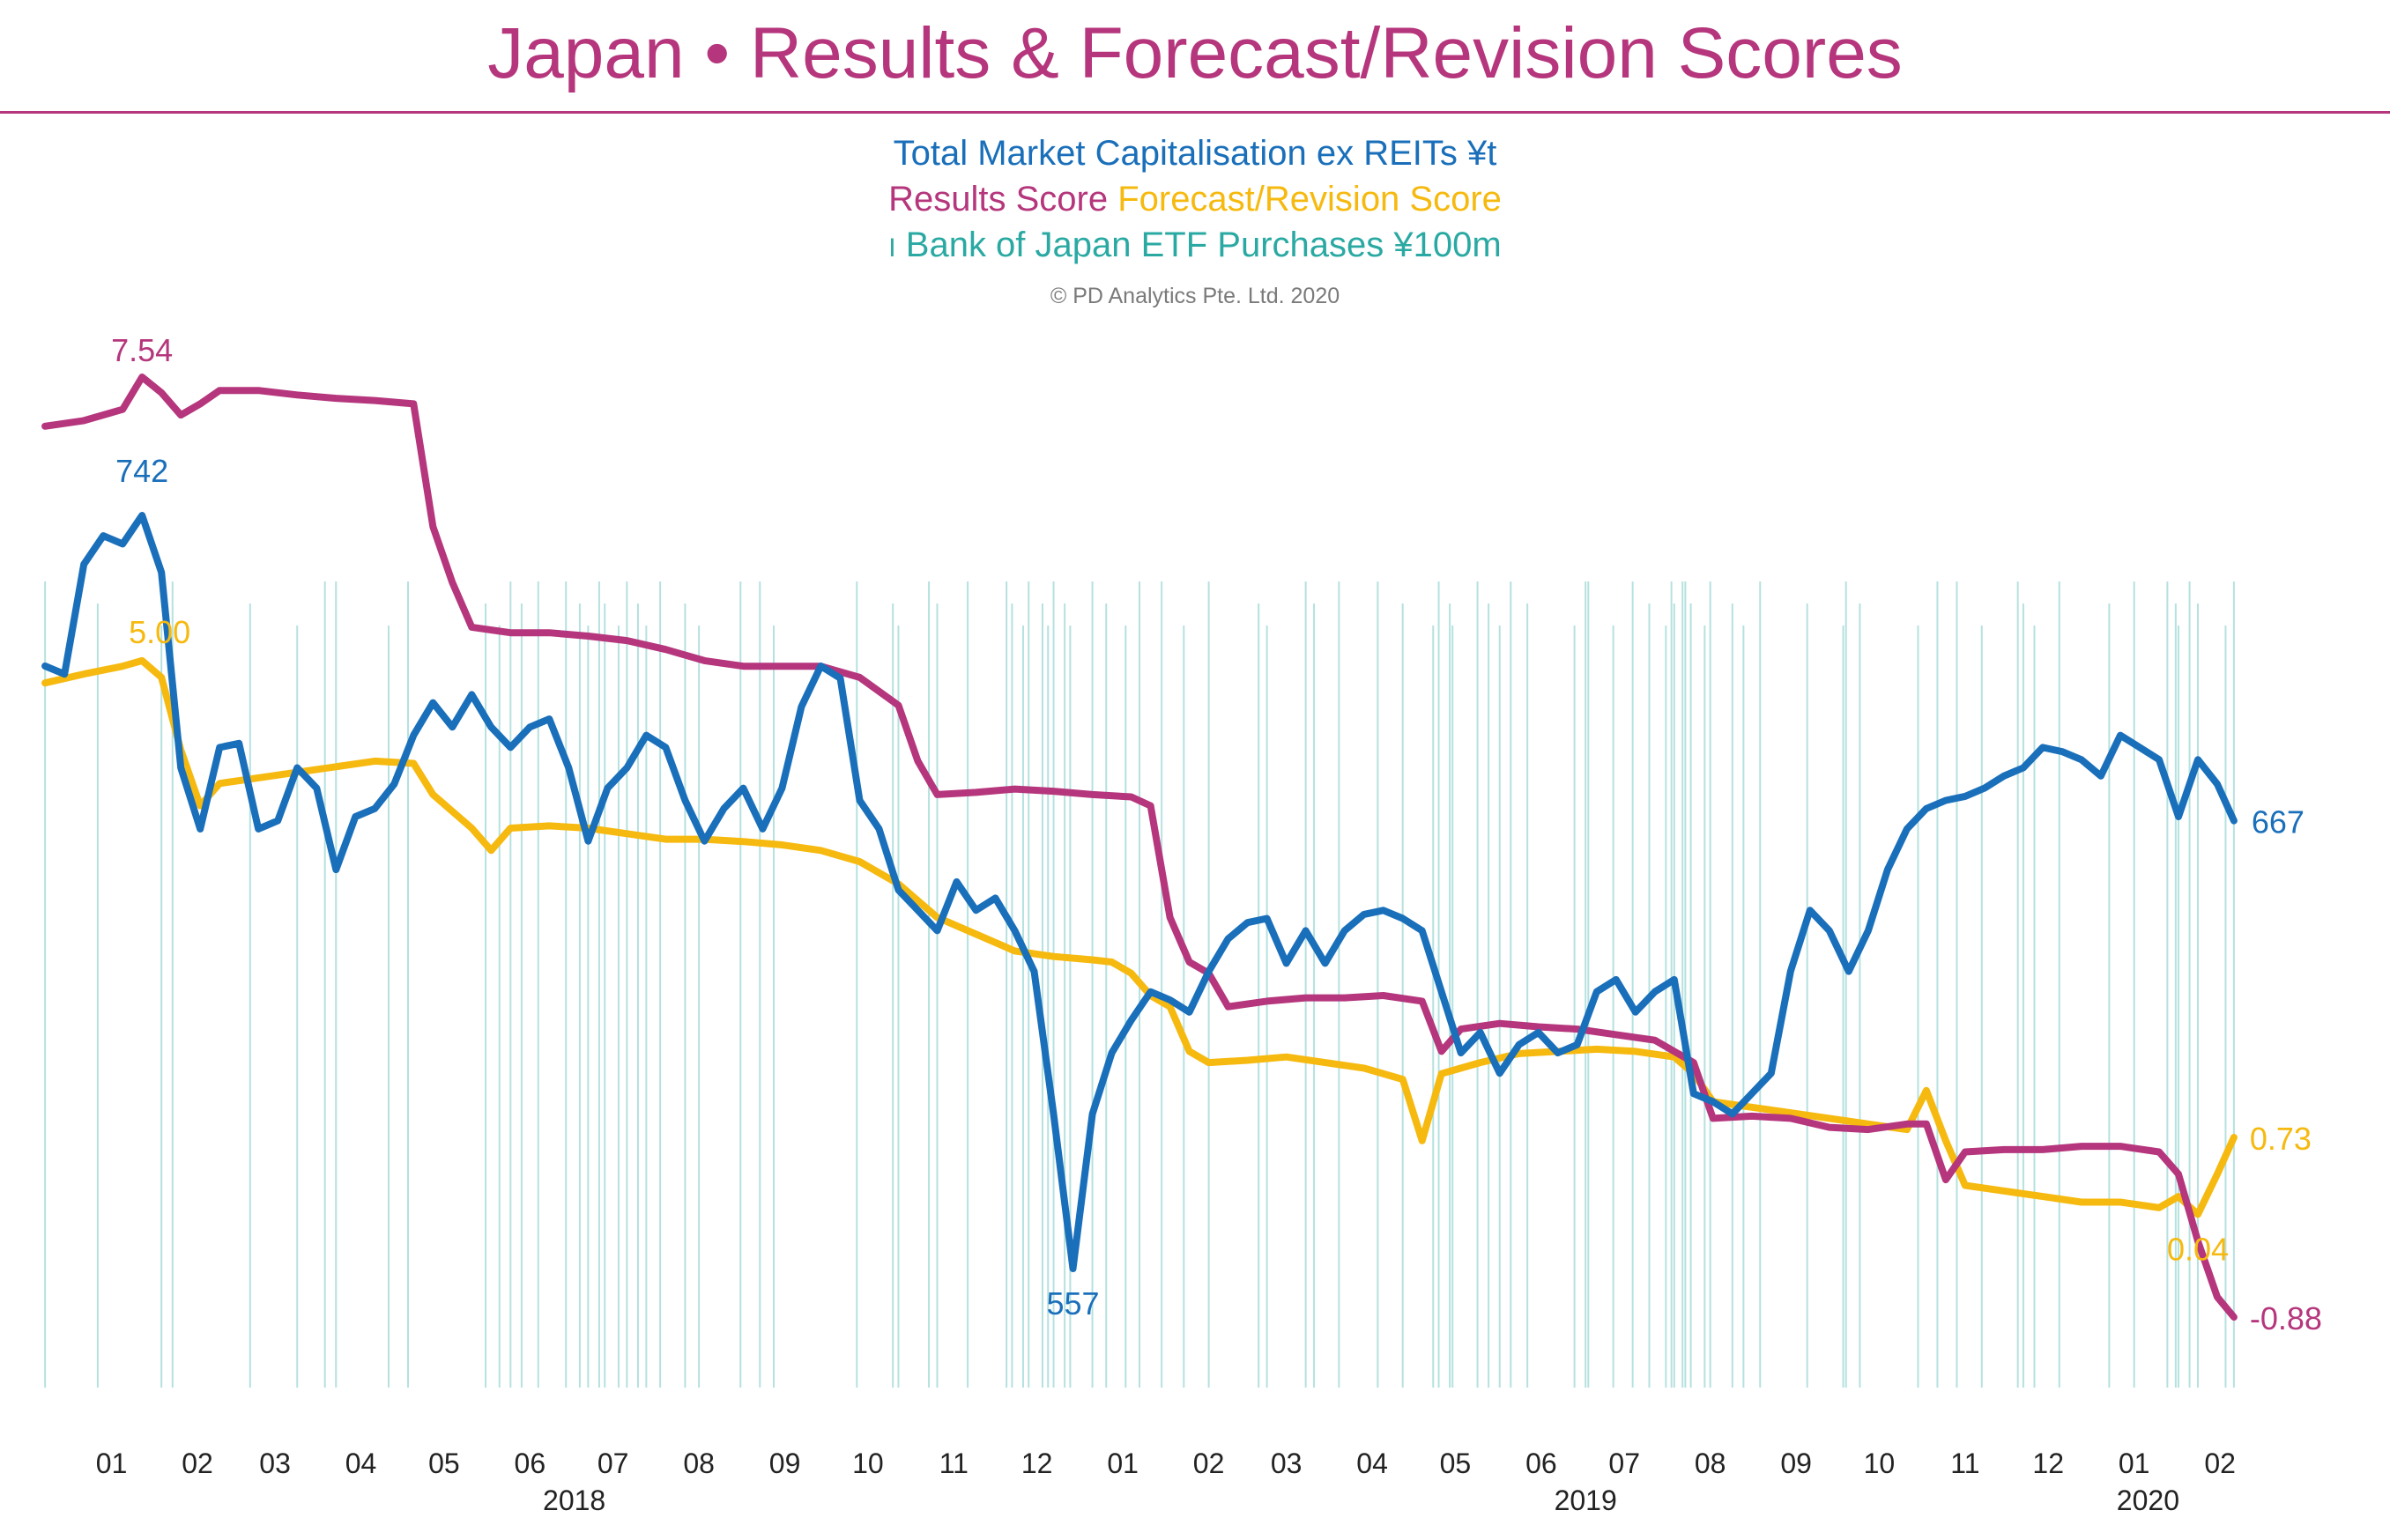 This screenshot has width=2390, height=1540. What do you see at coordinates (142, 350) in the screenshot?
I see `data-label: 7.54` at bounding box center [142, 350].